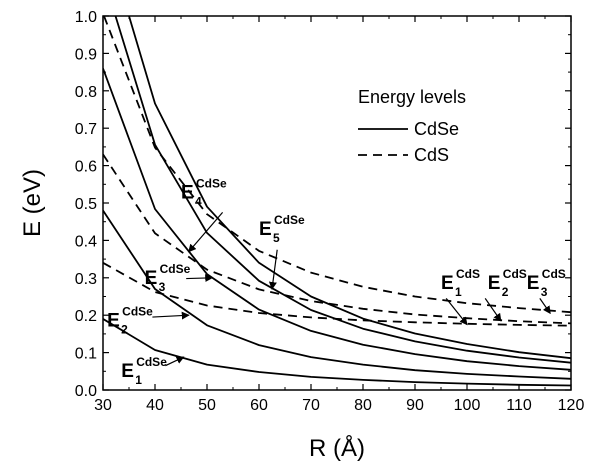 This screenshot has height=465, width=589. I want to click on x-tick-label: 60, so click(259, 405).